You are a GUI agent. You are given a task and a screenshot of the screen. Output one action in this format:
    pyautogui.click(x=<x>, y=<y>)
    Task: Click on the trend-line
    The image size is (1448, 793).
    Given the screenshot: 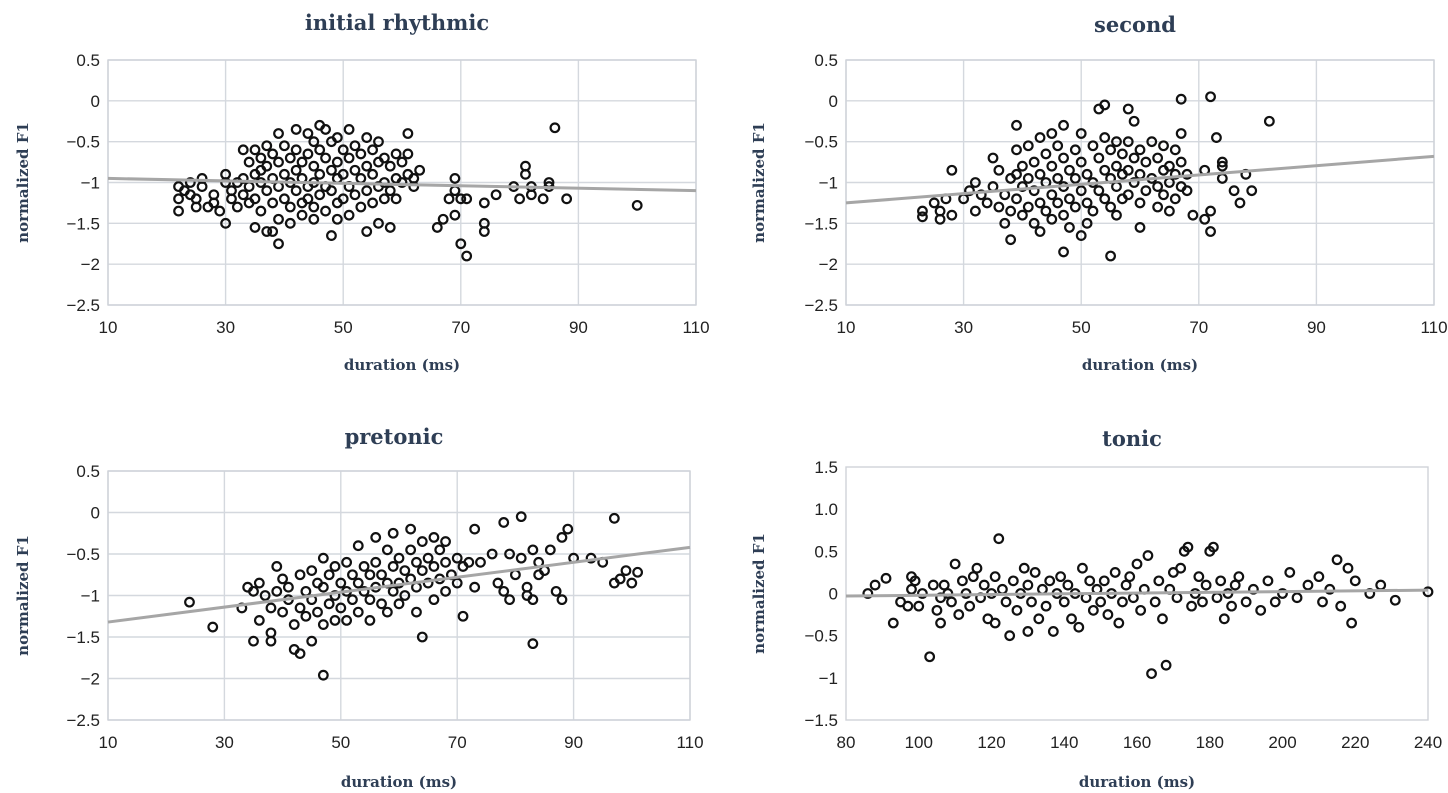 What is the action you would take?
    pyautogui.click(x=1140, y=179)
    